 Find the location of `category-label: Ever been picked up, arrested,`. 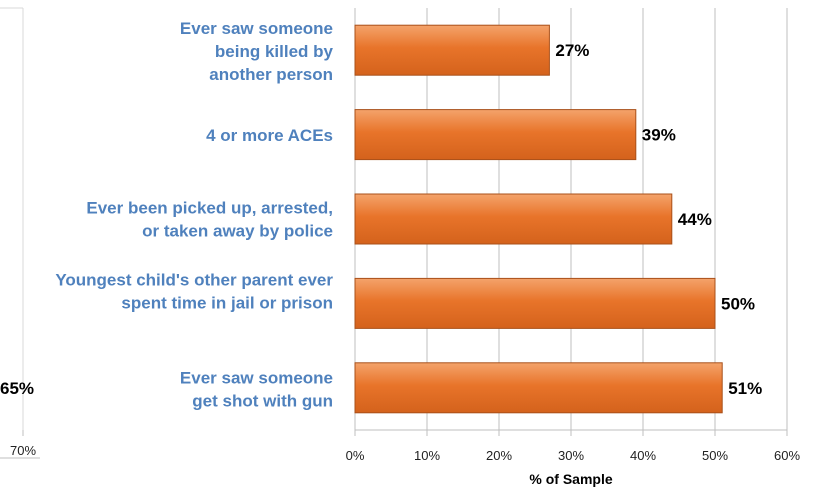

category-label: Ever been picked up, arrested, is located at coordinates (209, 208).